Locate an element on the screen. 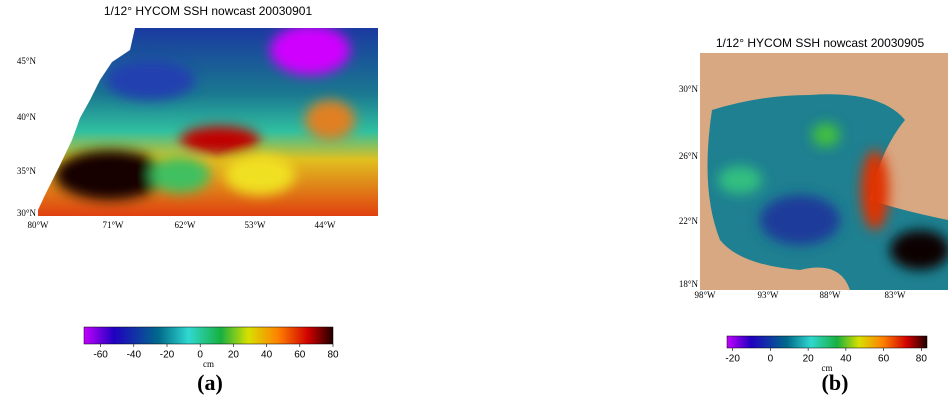 The image size is (948, 402). lon-label: 98°W is located at coordinates (705, 295).